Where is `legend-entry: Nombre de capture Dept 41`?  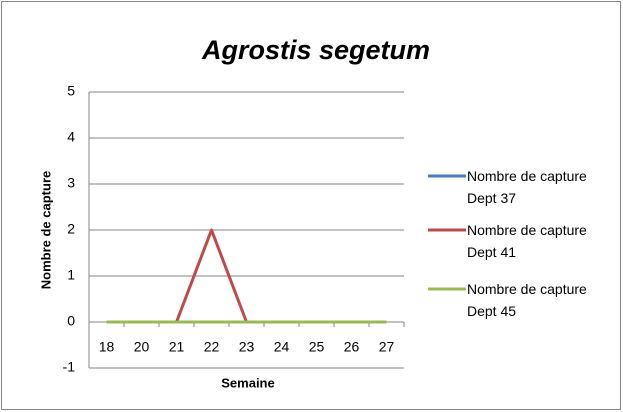 legend-entry: Nombre de capture Dept 41 is located at coordinates (527, 241).